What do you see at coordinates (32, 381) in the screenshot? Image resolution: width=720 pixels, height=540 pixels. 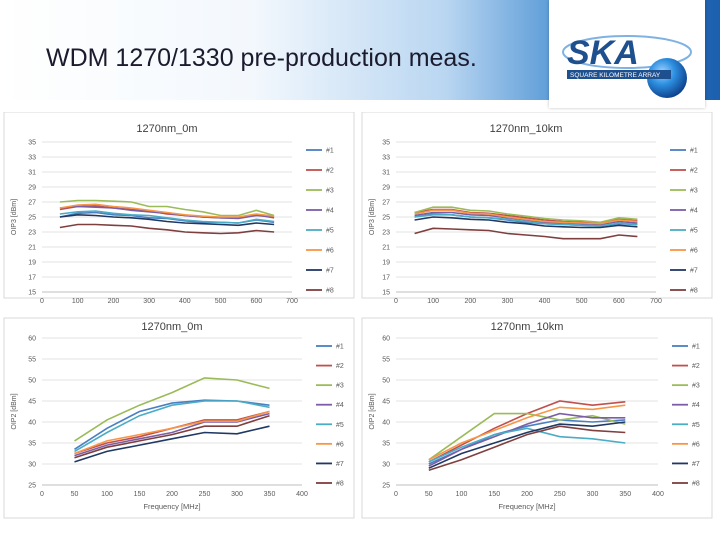 I see `y-tick-label: 50` at bounding box center [32, 381].